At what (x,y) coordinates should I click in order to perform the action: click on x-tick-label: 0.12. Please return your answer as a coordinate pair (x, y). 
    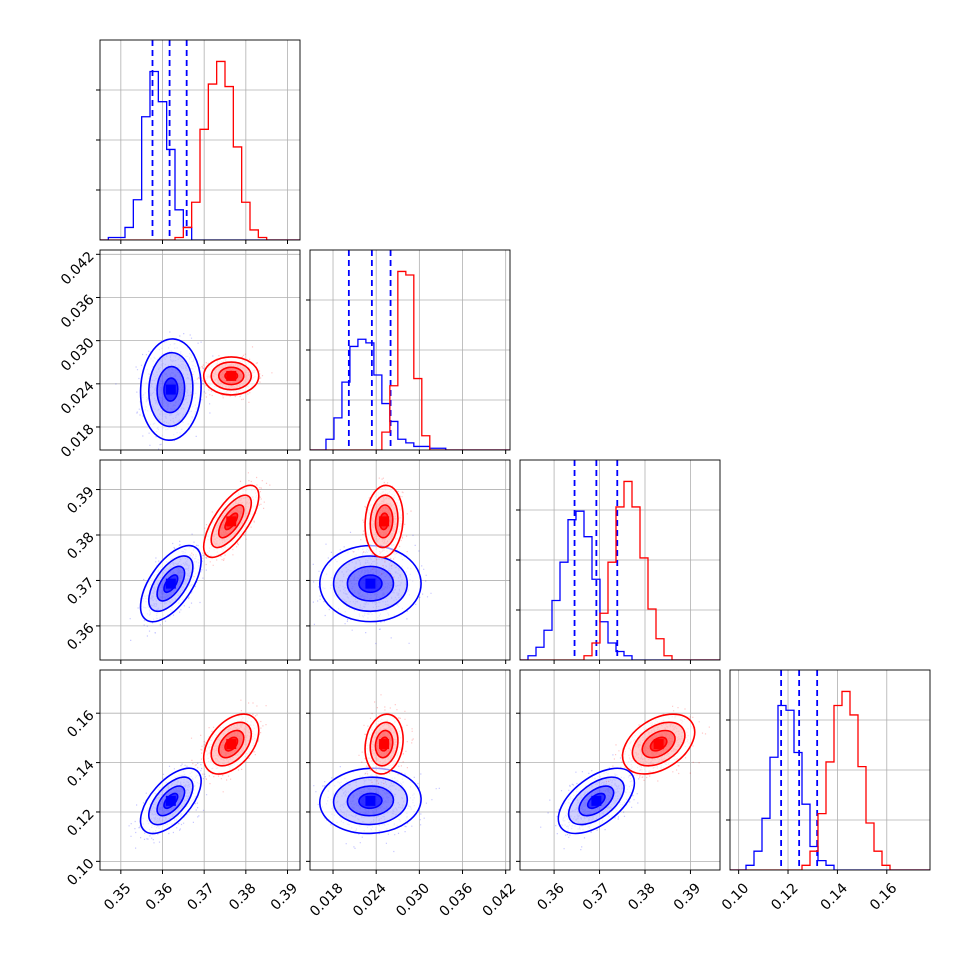
    Looking at the image, I should click on (784, 896).